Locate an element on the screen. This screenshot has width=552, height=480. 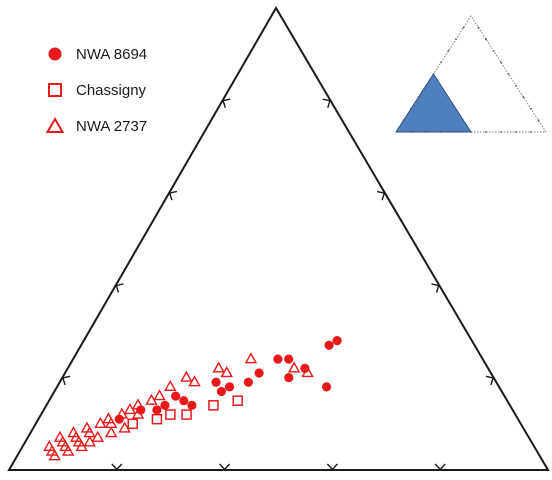
inset-triangle is located at coordinates (471, 74).